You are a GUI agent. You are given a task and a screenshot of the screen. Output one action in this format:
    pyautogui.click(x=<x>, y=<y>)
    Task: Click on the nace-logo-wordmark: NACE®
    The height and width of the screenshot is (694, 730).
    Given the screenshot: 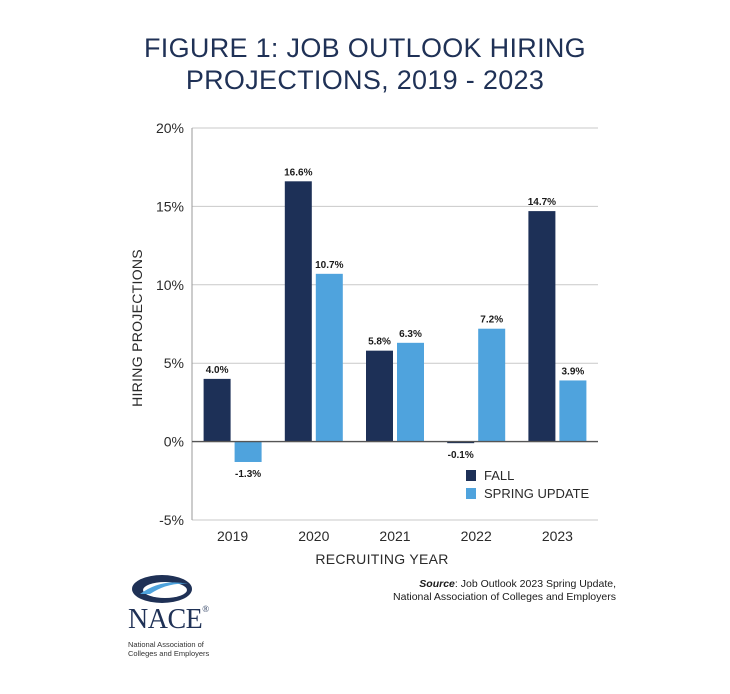 What is the action you would take?
    pyautogui.click(x=168, y=620)
    